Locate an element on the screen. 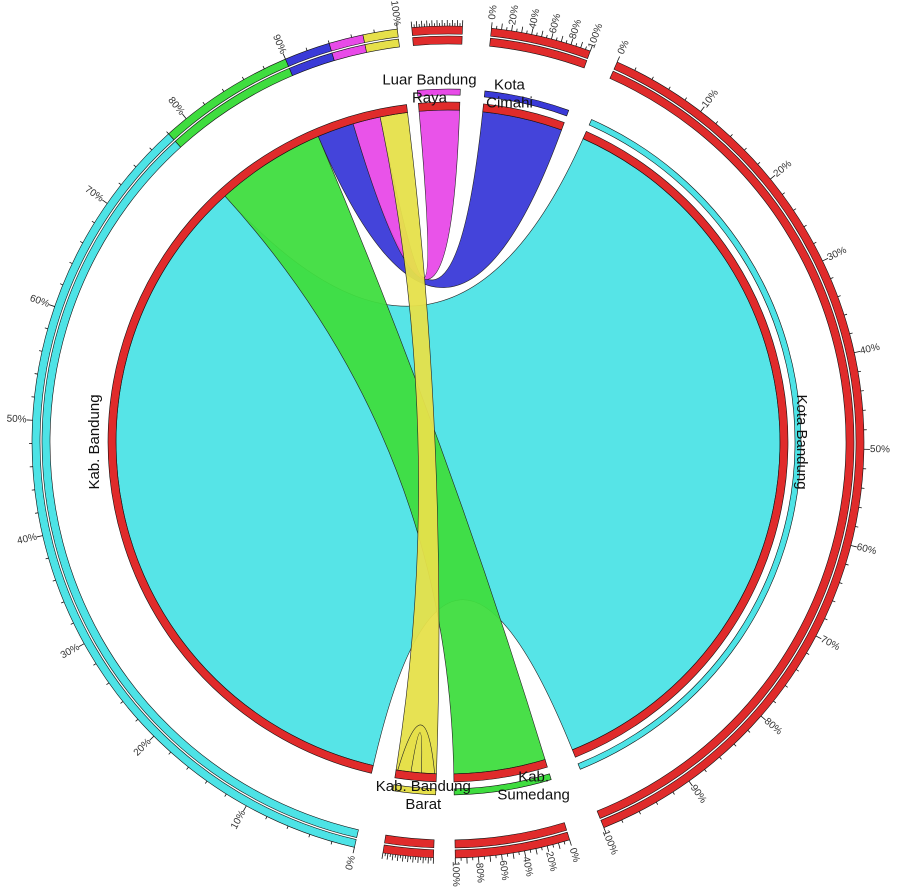 The image size is (897, 894). region-label-luar_bandung_raya: Luar Bandung Raya is located at coordinates (429, 88).